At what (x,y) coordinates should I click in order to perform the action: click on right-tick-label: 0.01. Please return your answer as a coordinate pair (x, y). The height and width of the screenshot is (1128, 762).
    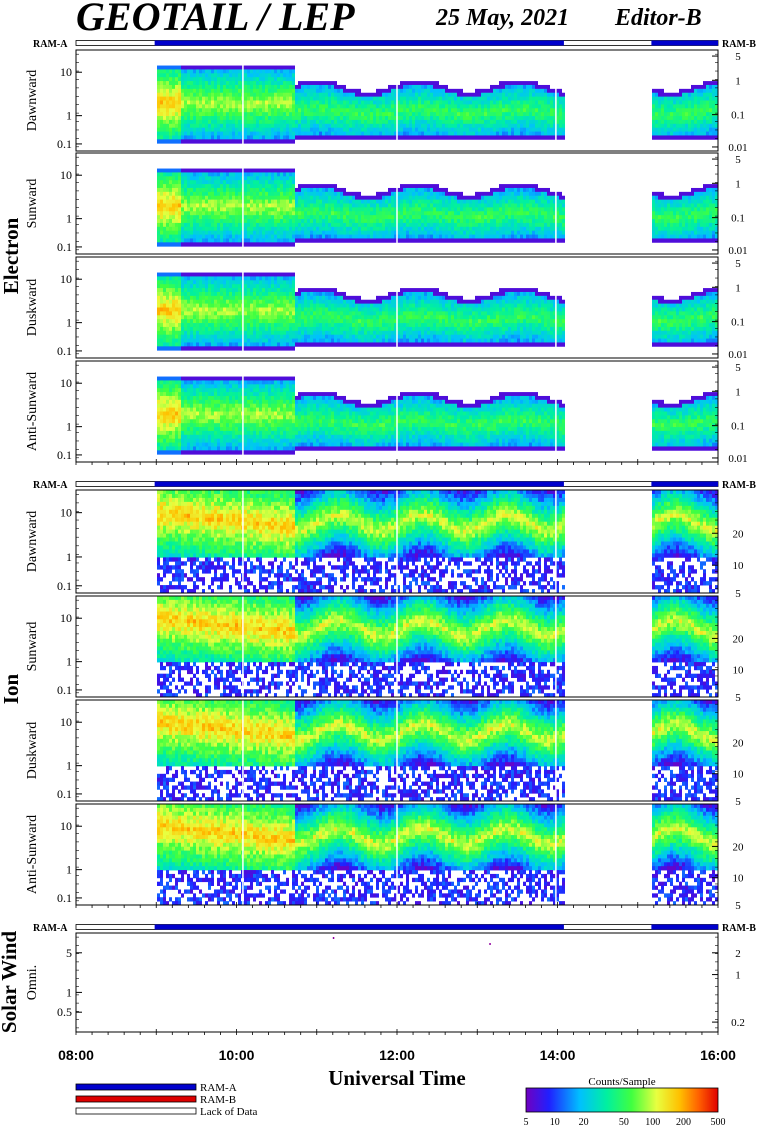
    Looking at the image, I should click on (737, 148).